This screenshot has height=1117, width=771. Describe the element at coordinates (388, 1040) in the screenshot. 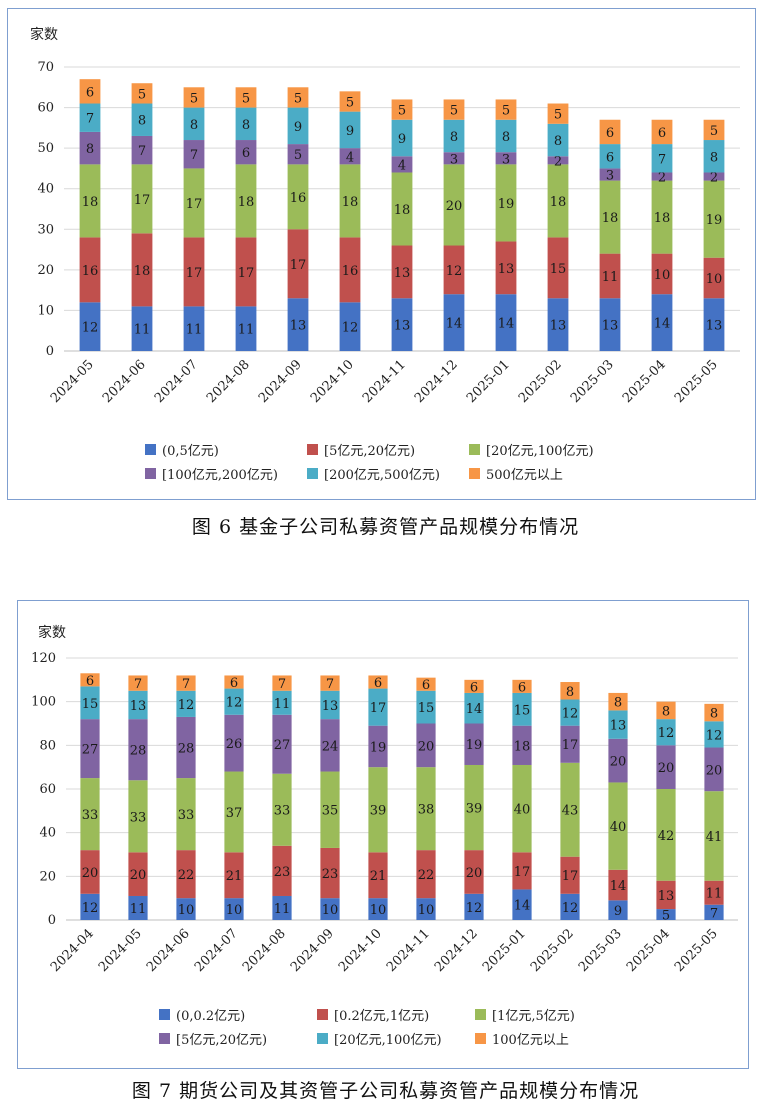

I see `legend-label: [20亿元,100亿元)` at that location.